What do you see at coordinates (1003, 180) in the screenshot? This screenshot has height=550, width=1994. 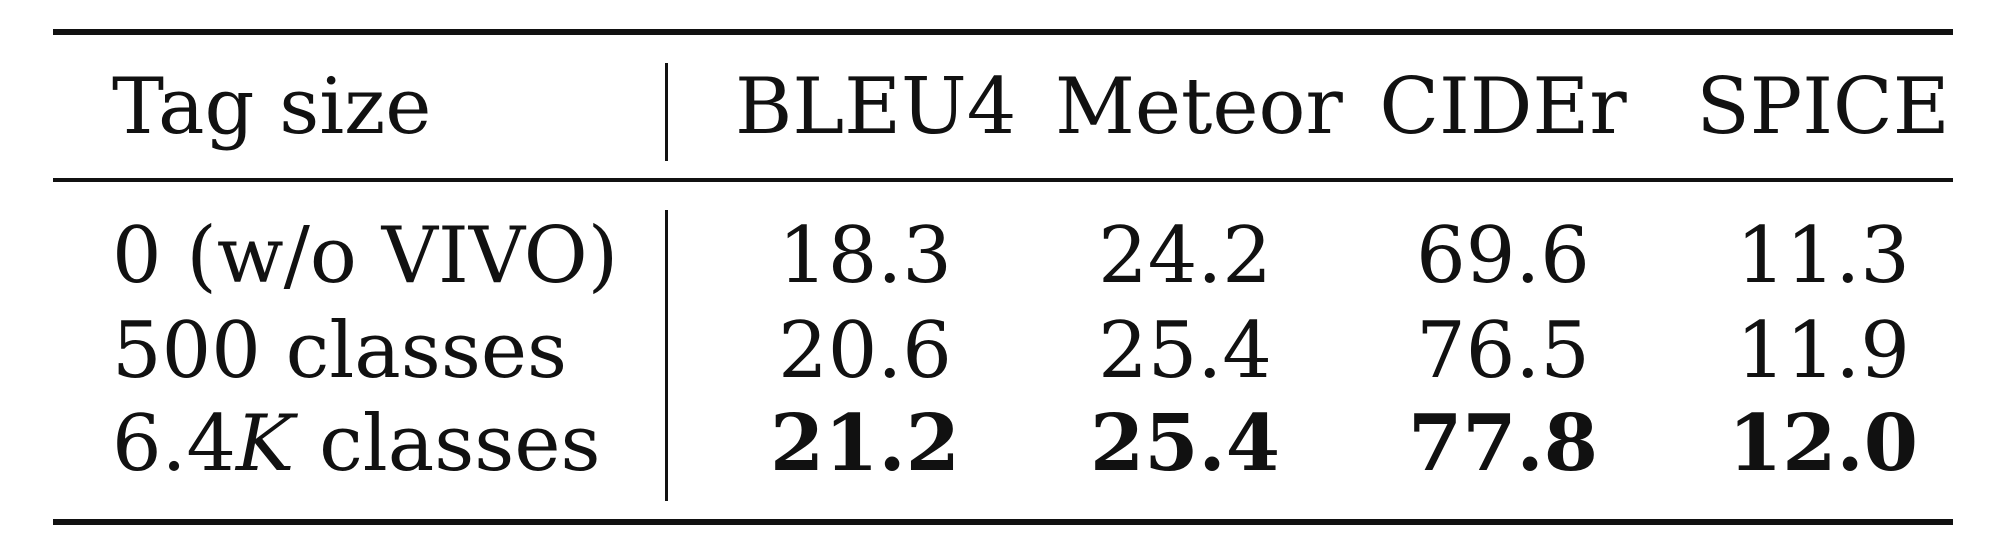 I see `header-rule` at bounding box center [1003, 180].